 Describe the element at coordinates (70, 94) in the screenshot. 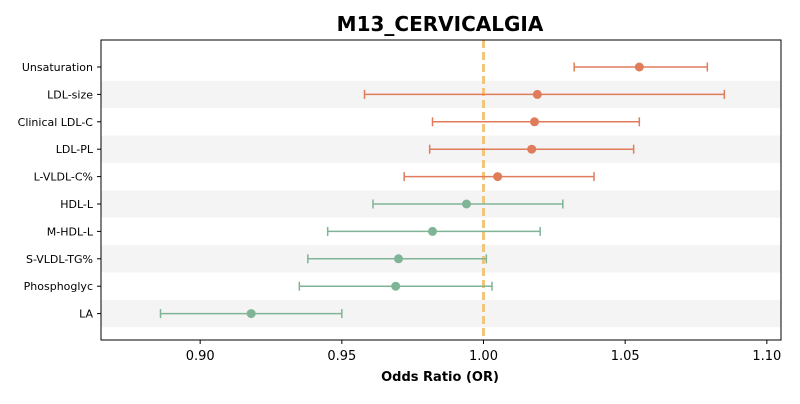

I see `category-label: LDL-size` at that location.